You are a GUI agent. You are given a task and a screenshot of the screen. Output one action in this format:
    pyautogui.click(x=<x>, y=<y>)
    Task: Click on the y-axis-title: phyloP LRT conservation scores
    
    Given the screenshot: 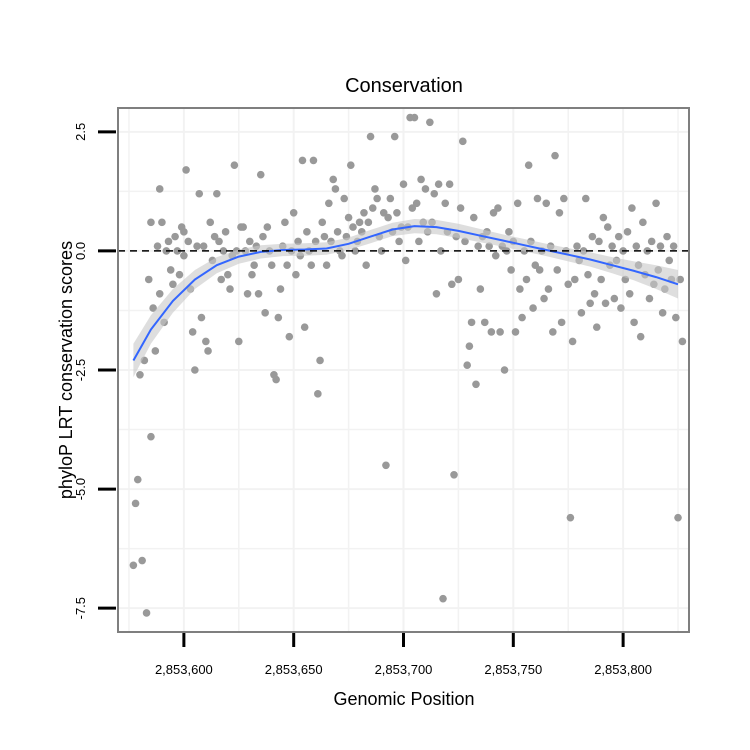 What is the action you would take?
    pyautogui.click(x=66, y=370)
    